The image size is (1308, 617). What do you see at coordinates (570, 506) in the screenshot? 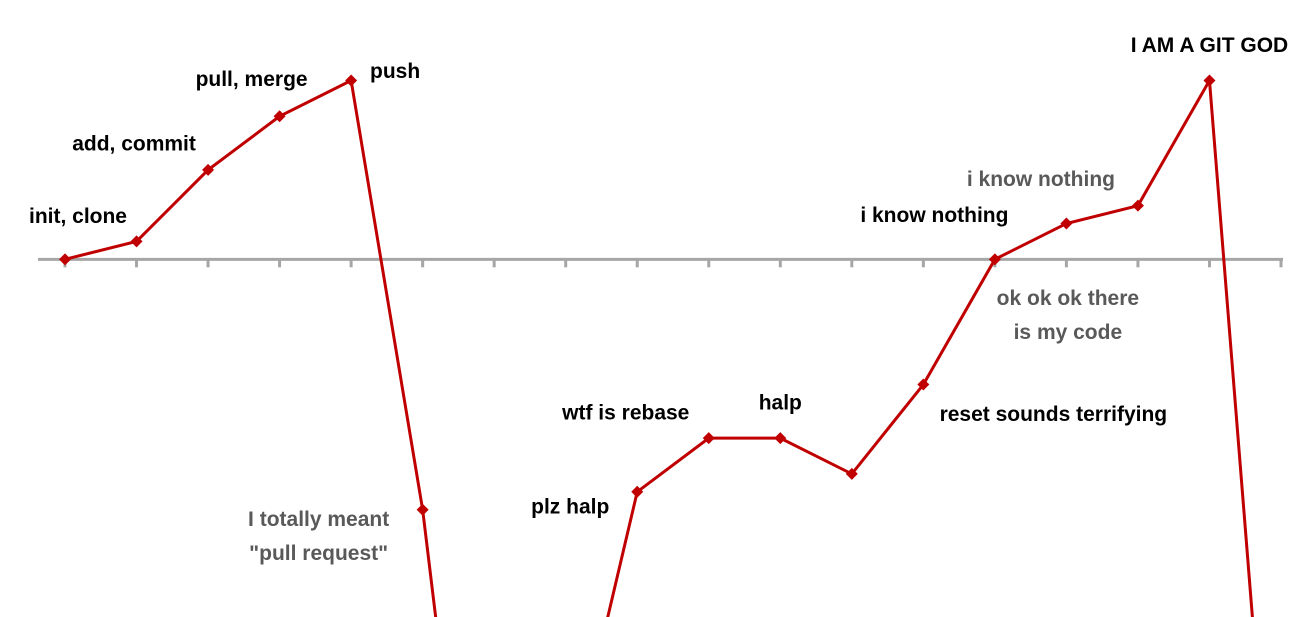
I see `annotation: plz halp` at bounding box center [570, 506].